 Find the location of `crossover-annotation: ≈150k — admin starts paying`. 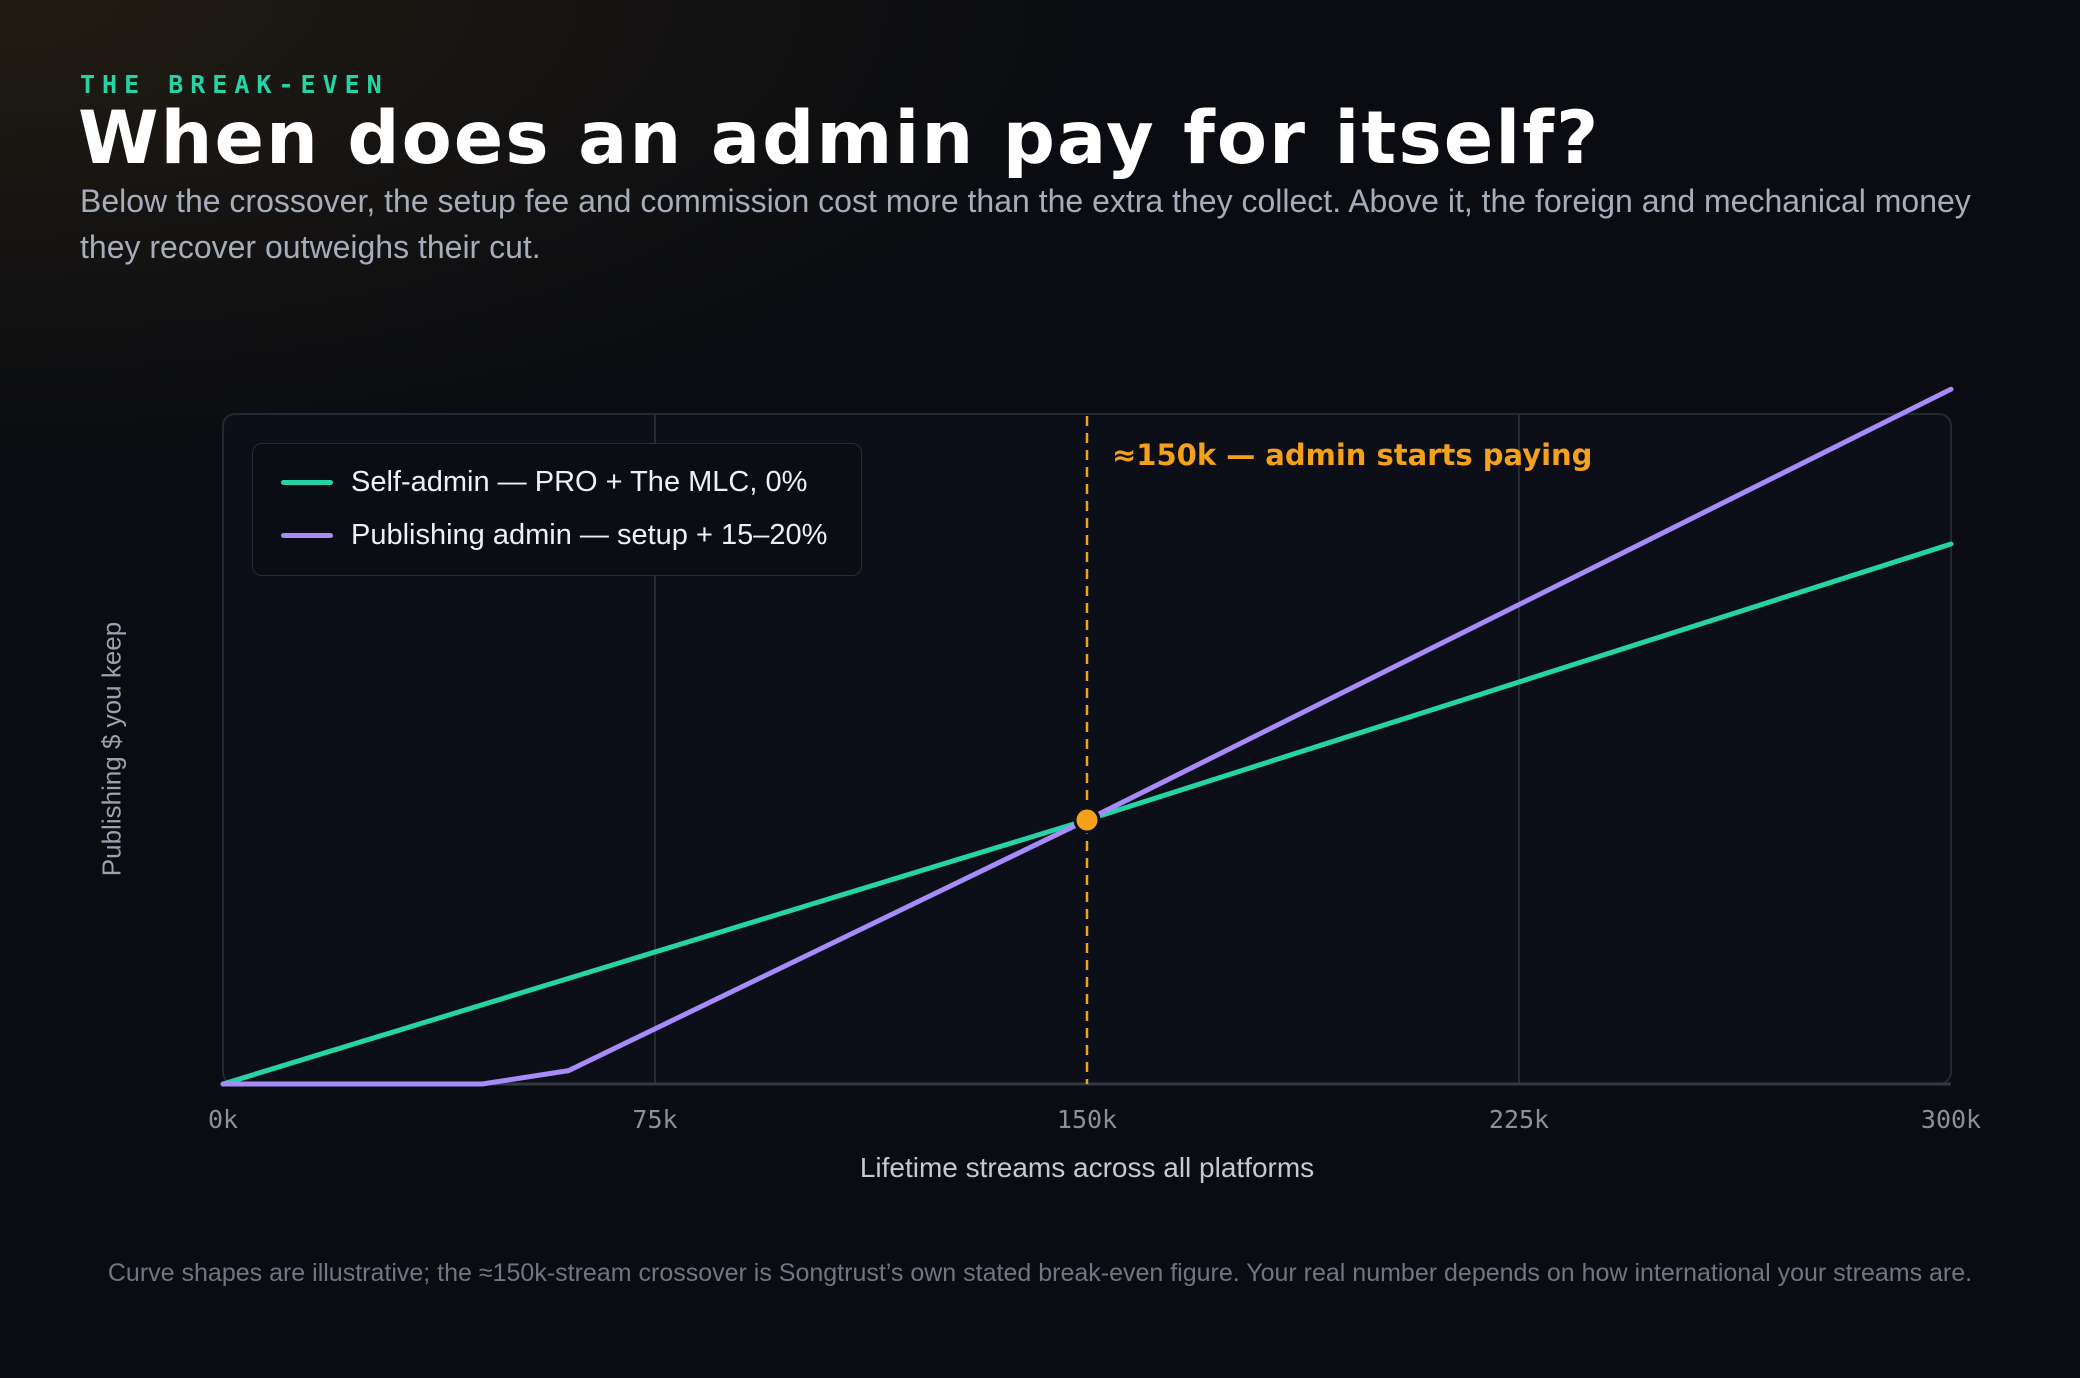

crossover-annotation: ≈150k — admin starts paying is located at coordinates (1352, 455).